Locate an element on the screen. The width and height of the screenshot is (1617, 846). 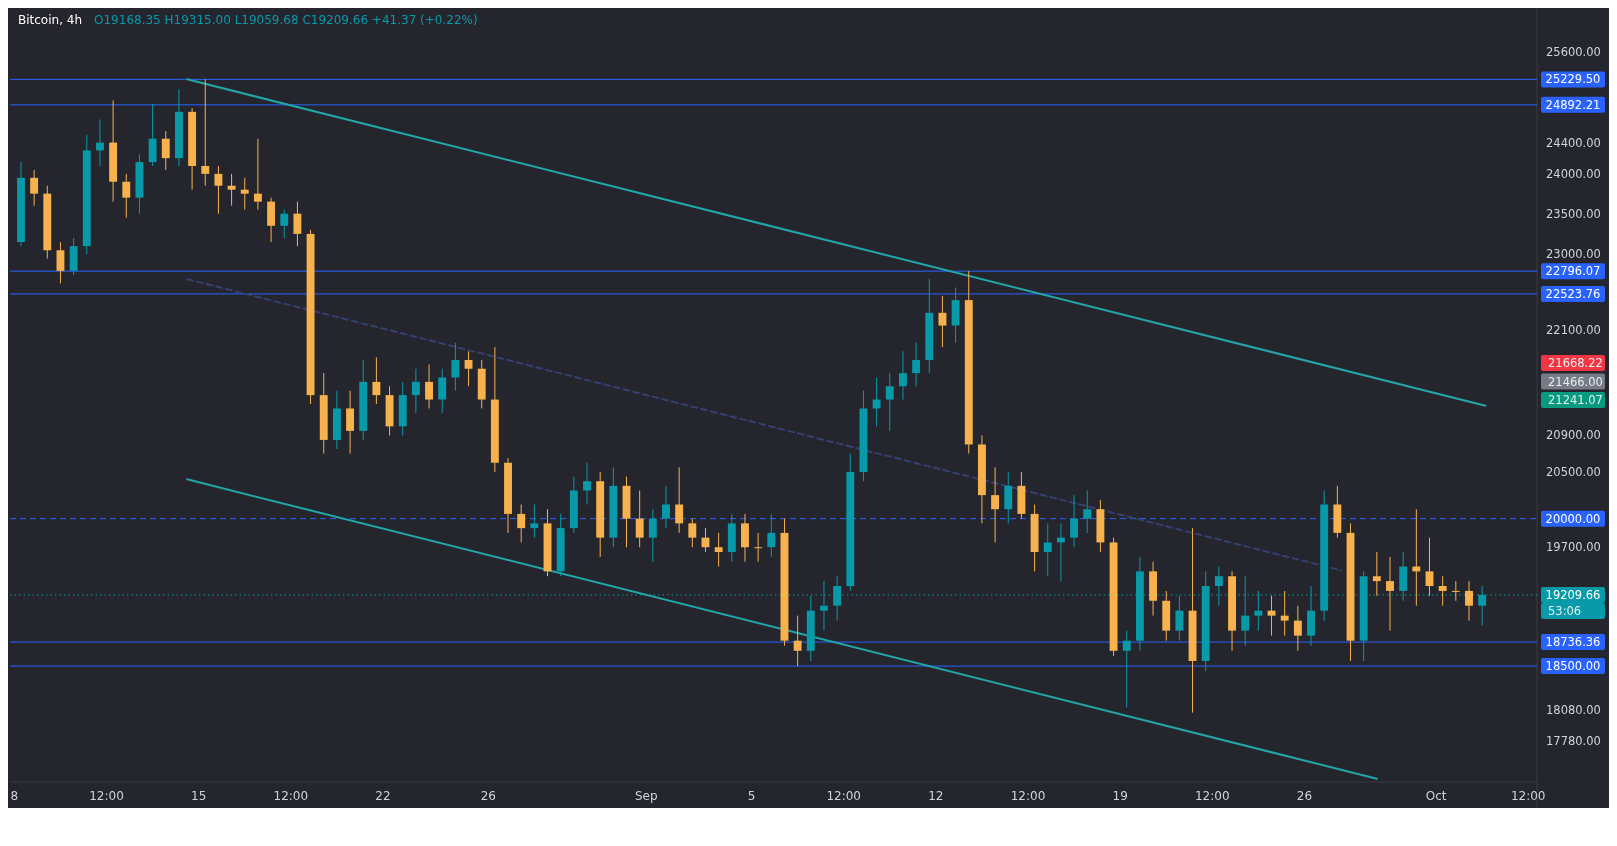
chart-title: Bitcoin, 4h is located at coordinates (50, 20).